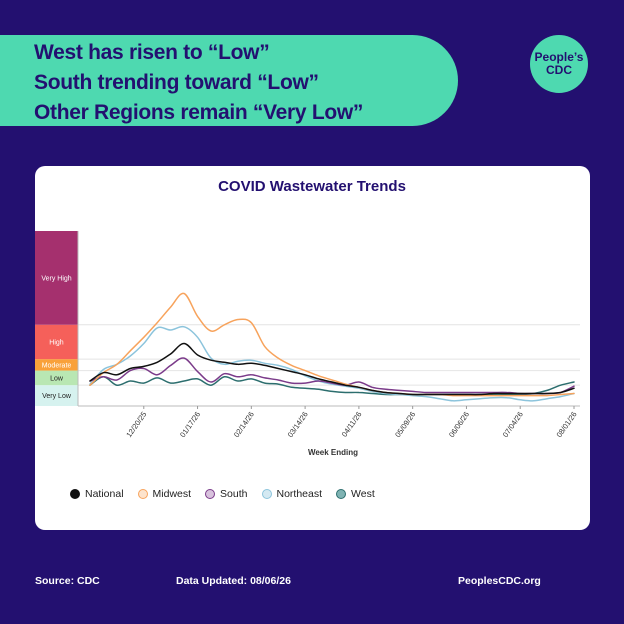 This screenshot has width=624, height=624. I want to click on level-label: Very High, so click(56, 278).